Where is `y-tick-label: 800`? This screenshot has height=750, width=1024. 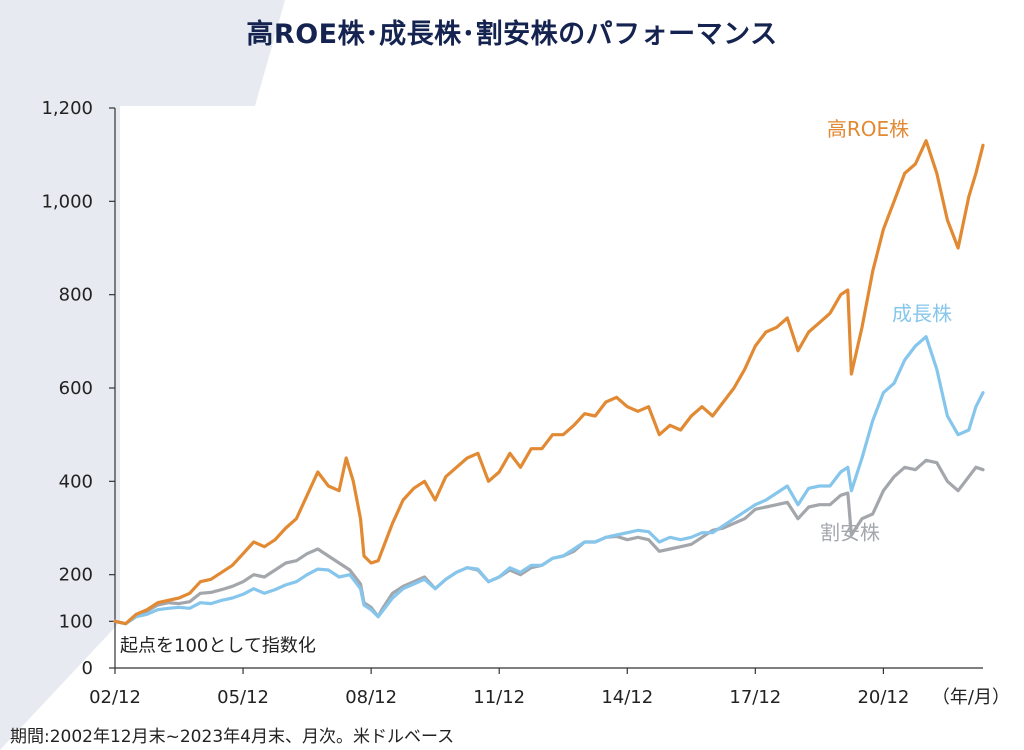
y-tick-label: 800 is located at coordinates (76, 295).